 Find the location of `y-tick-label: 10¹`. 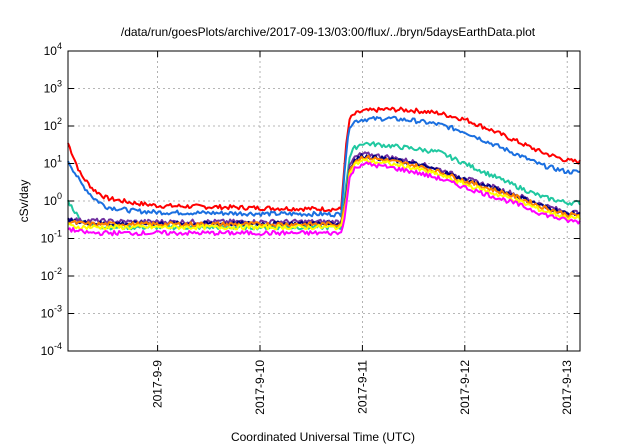

y-tick-label: 10¹ is located at coordinates (53, 162).